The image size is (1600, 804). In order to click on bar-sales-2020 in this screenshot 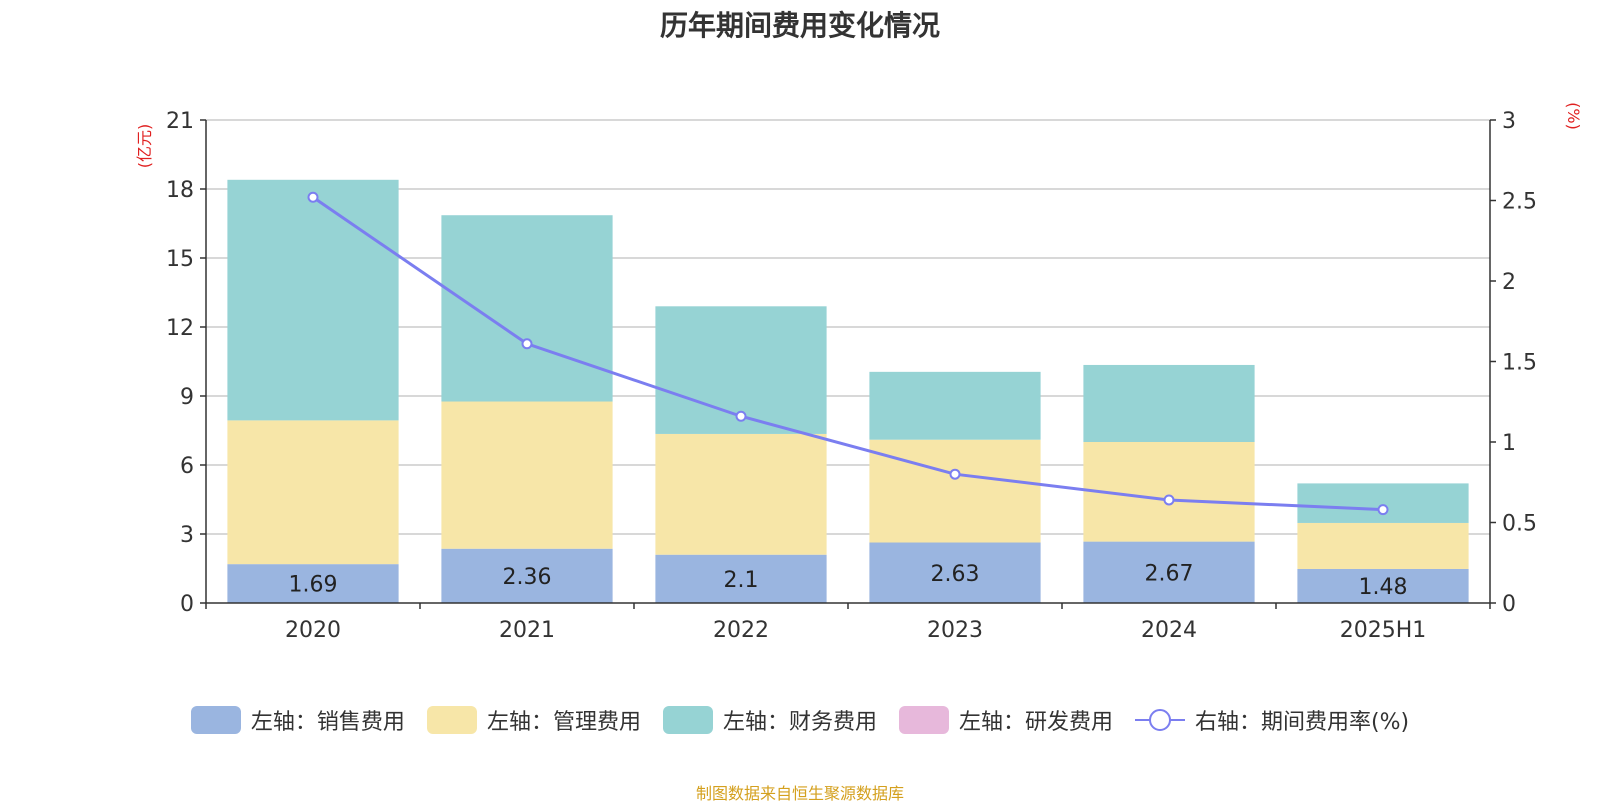, I will do `click(313, 583)`.